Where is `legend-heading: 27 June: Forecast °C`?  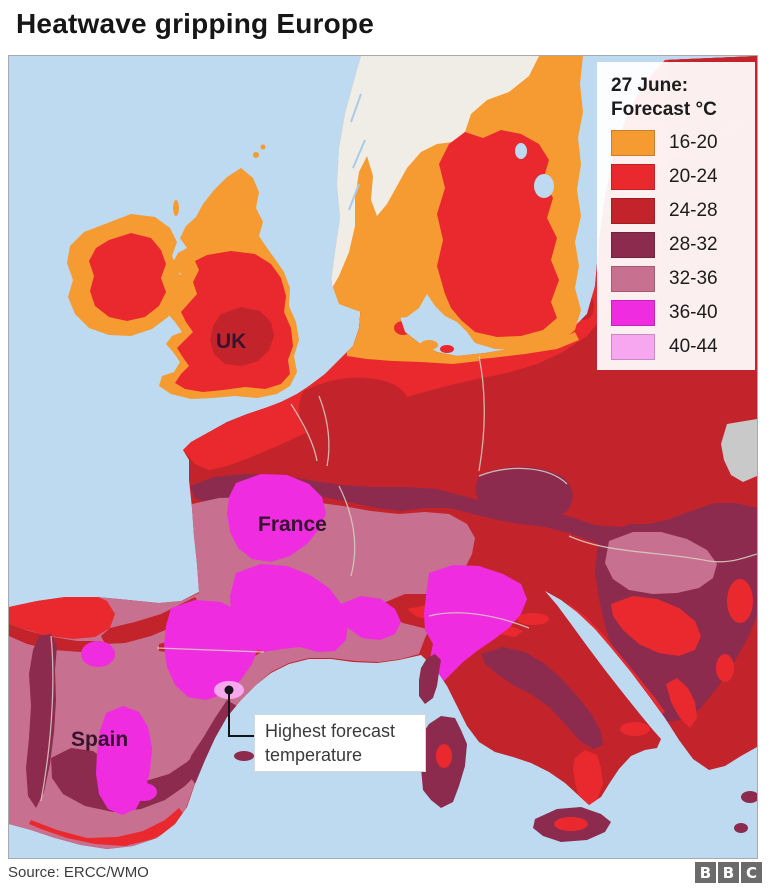 legend-heading: 27 June: Forecast °C is located at coordinates (679, 98).